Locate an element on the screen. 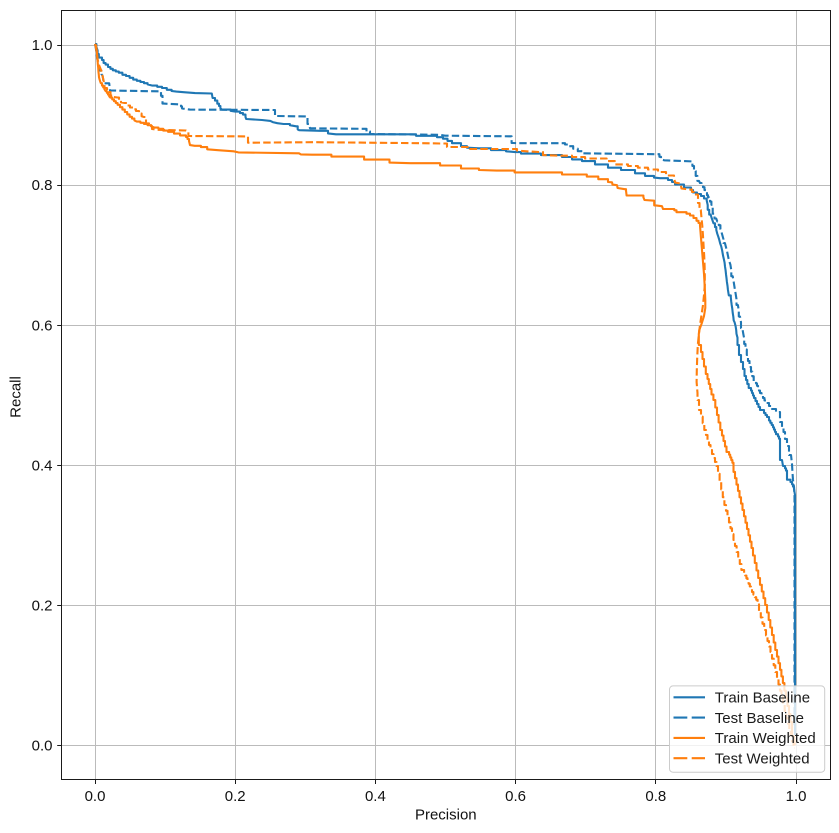  svg-text: Train Weighted is located at coordinates (765, 738).